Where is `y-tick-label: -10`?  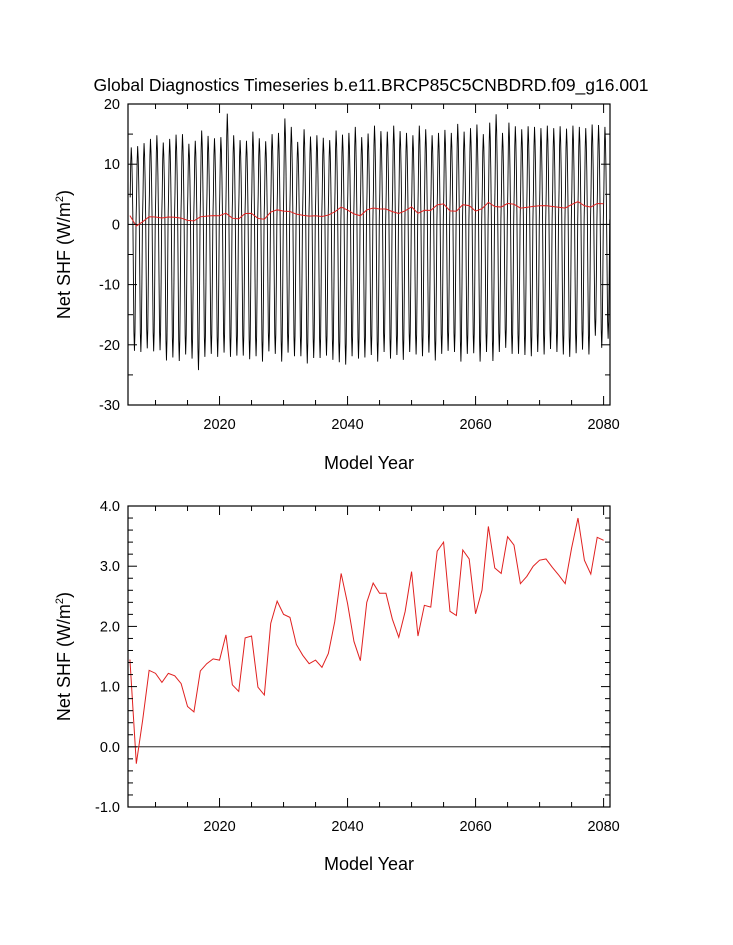 y-tick-label: -10 is located at coordinates (109, 286).